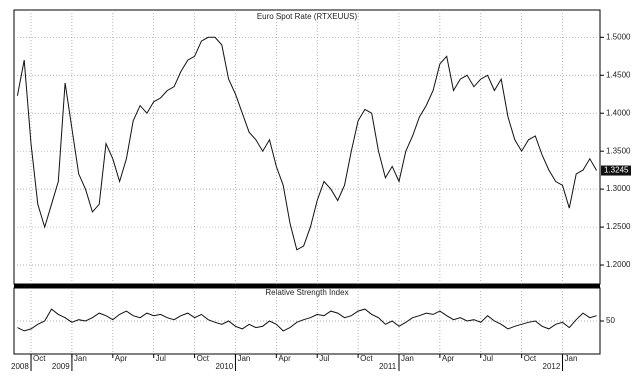 The image size is (636, 376). What do you see at coordinates (618, 188) in the screenshot?
I see `y-tick-label: 1.3000` at bounding box center [618, 188].